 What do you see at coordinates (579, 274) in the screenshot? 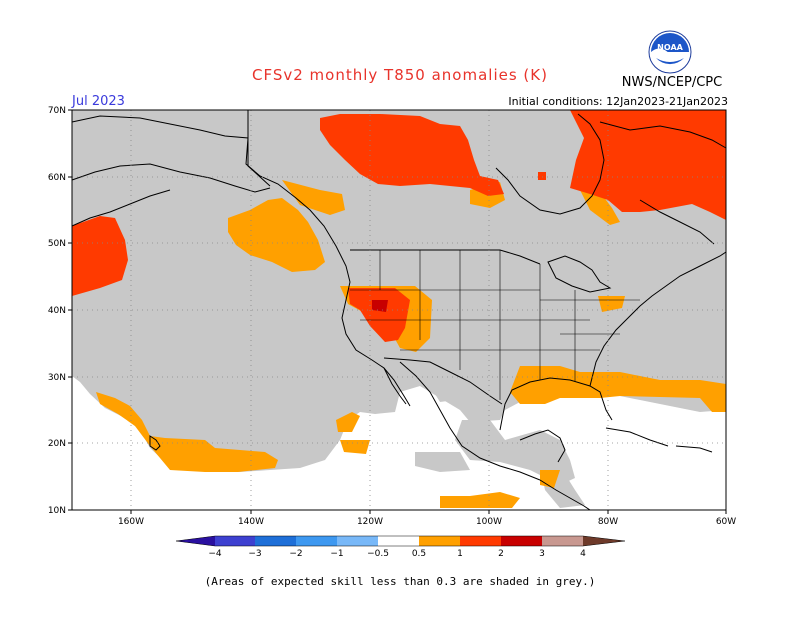
I see `coastline-great-lakes` at bounding box center [579, 274].